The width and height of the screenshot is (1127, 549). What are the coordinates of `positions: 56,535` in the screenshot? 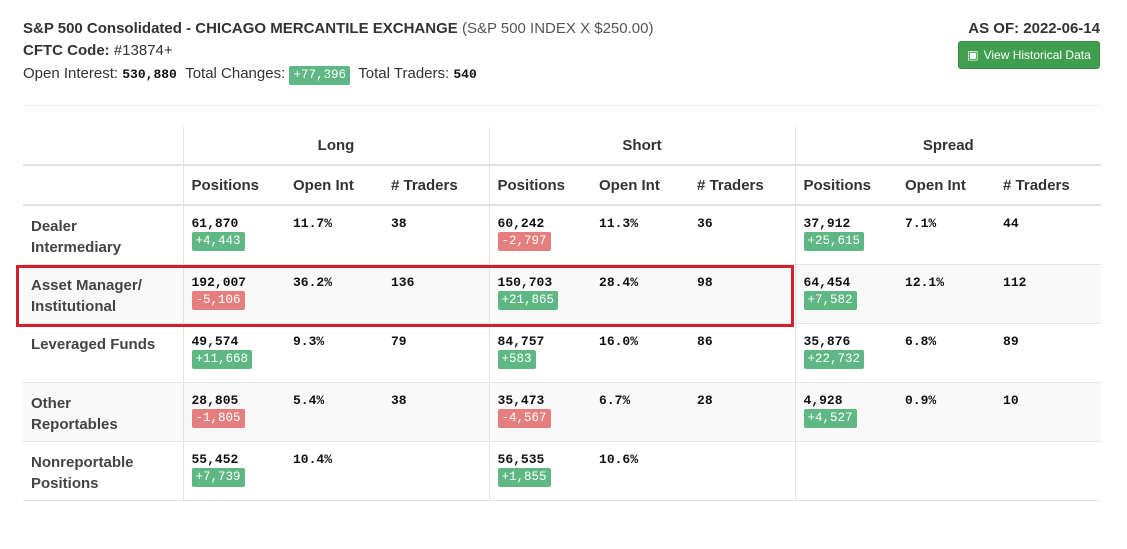 It's located at (521, 459).